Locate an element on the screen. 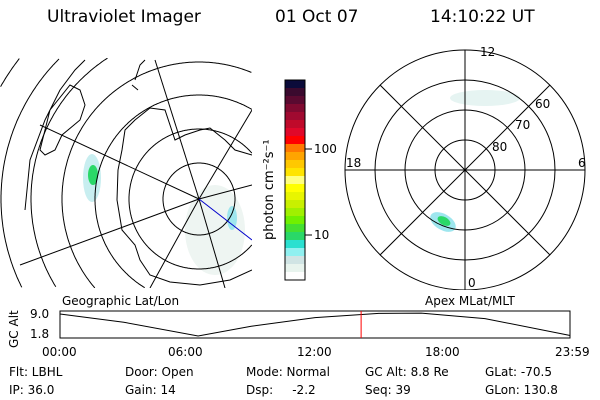  altitude-curve is located at coordinates (314, 324).